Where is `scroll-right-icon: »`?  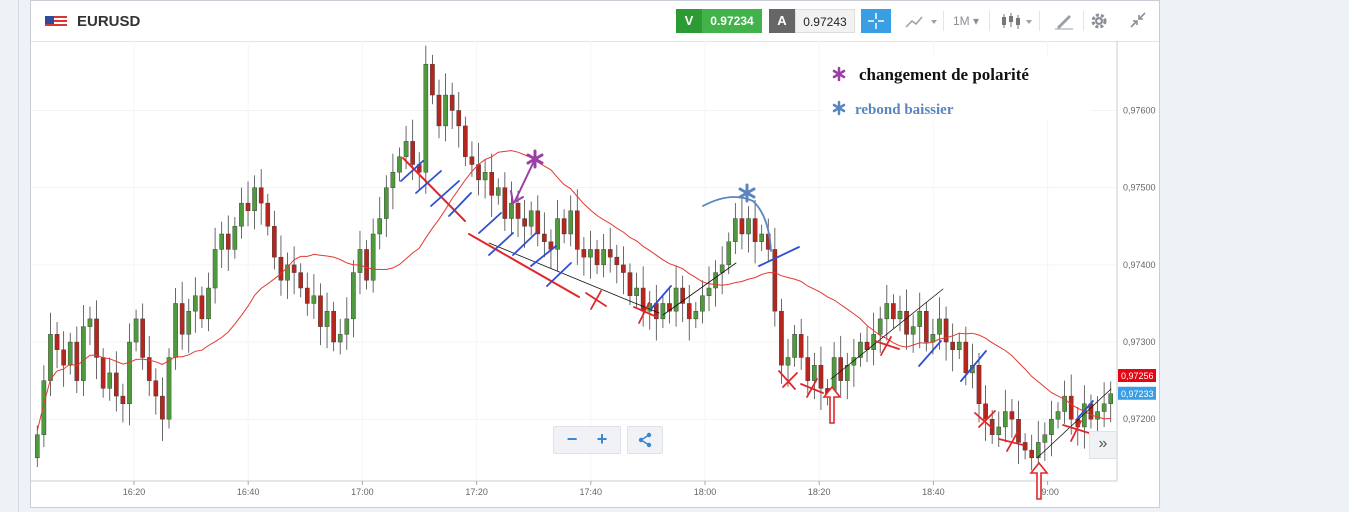 scroll-right-icon: » is located at coordinates (1103, 443).